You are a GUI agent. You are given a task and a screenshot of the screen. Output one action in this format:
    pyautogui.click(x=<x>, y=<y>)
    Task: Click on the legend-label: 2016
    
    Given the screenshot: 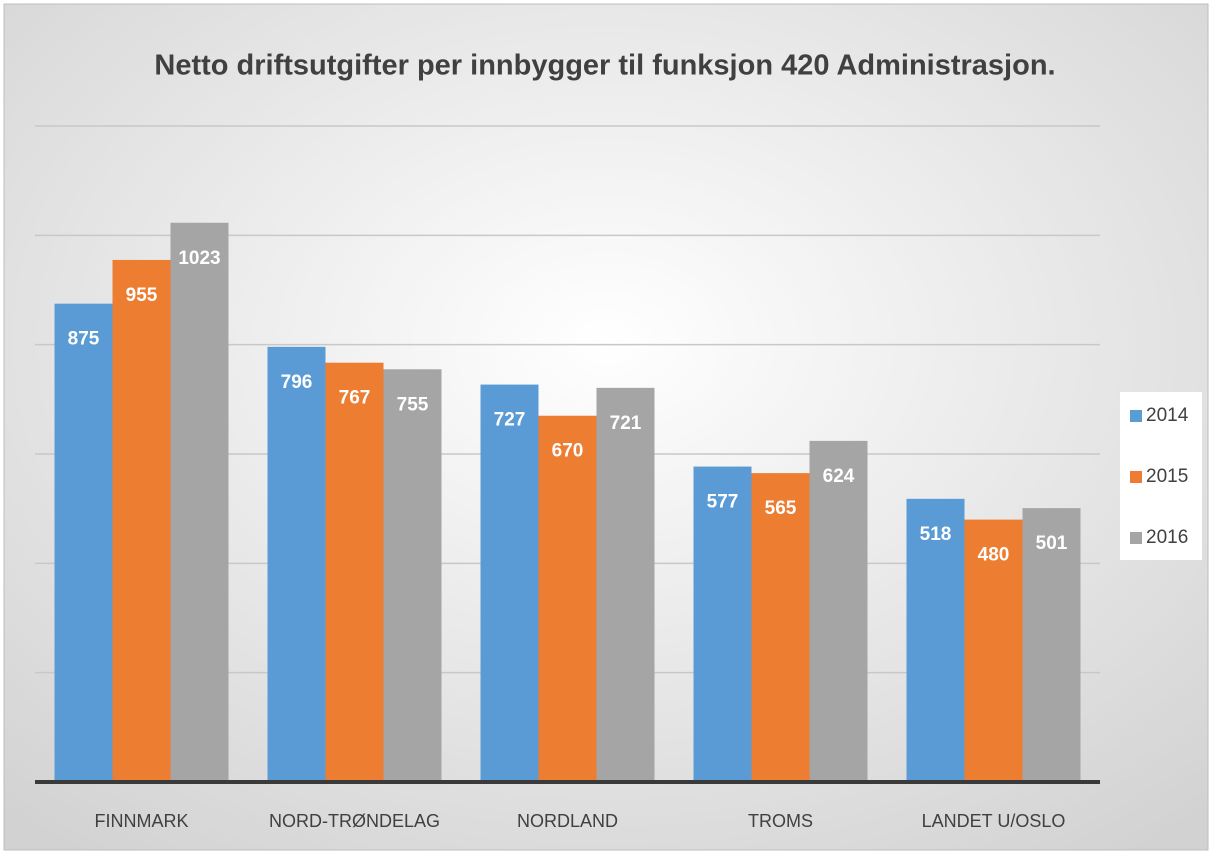 What is the action you would take?
    pyautogui.click(x=1167, y=537)
    